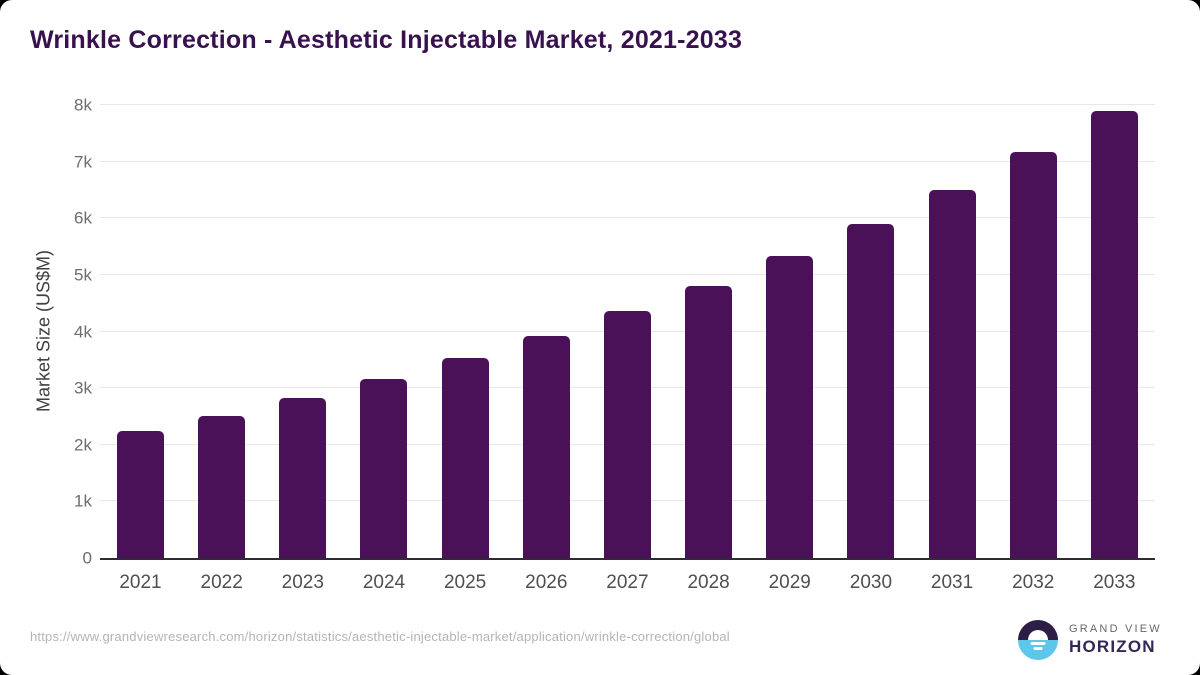 This screenshot has width=1200, height=675. I want to click on bar-2030, so click(871, 390).